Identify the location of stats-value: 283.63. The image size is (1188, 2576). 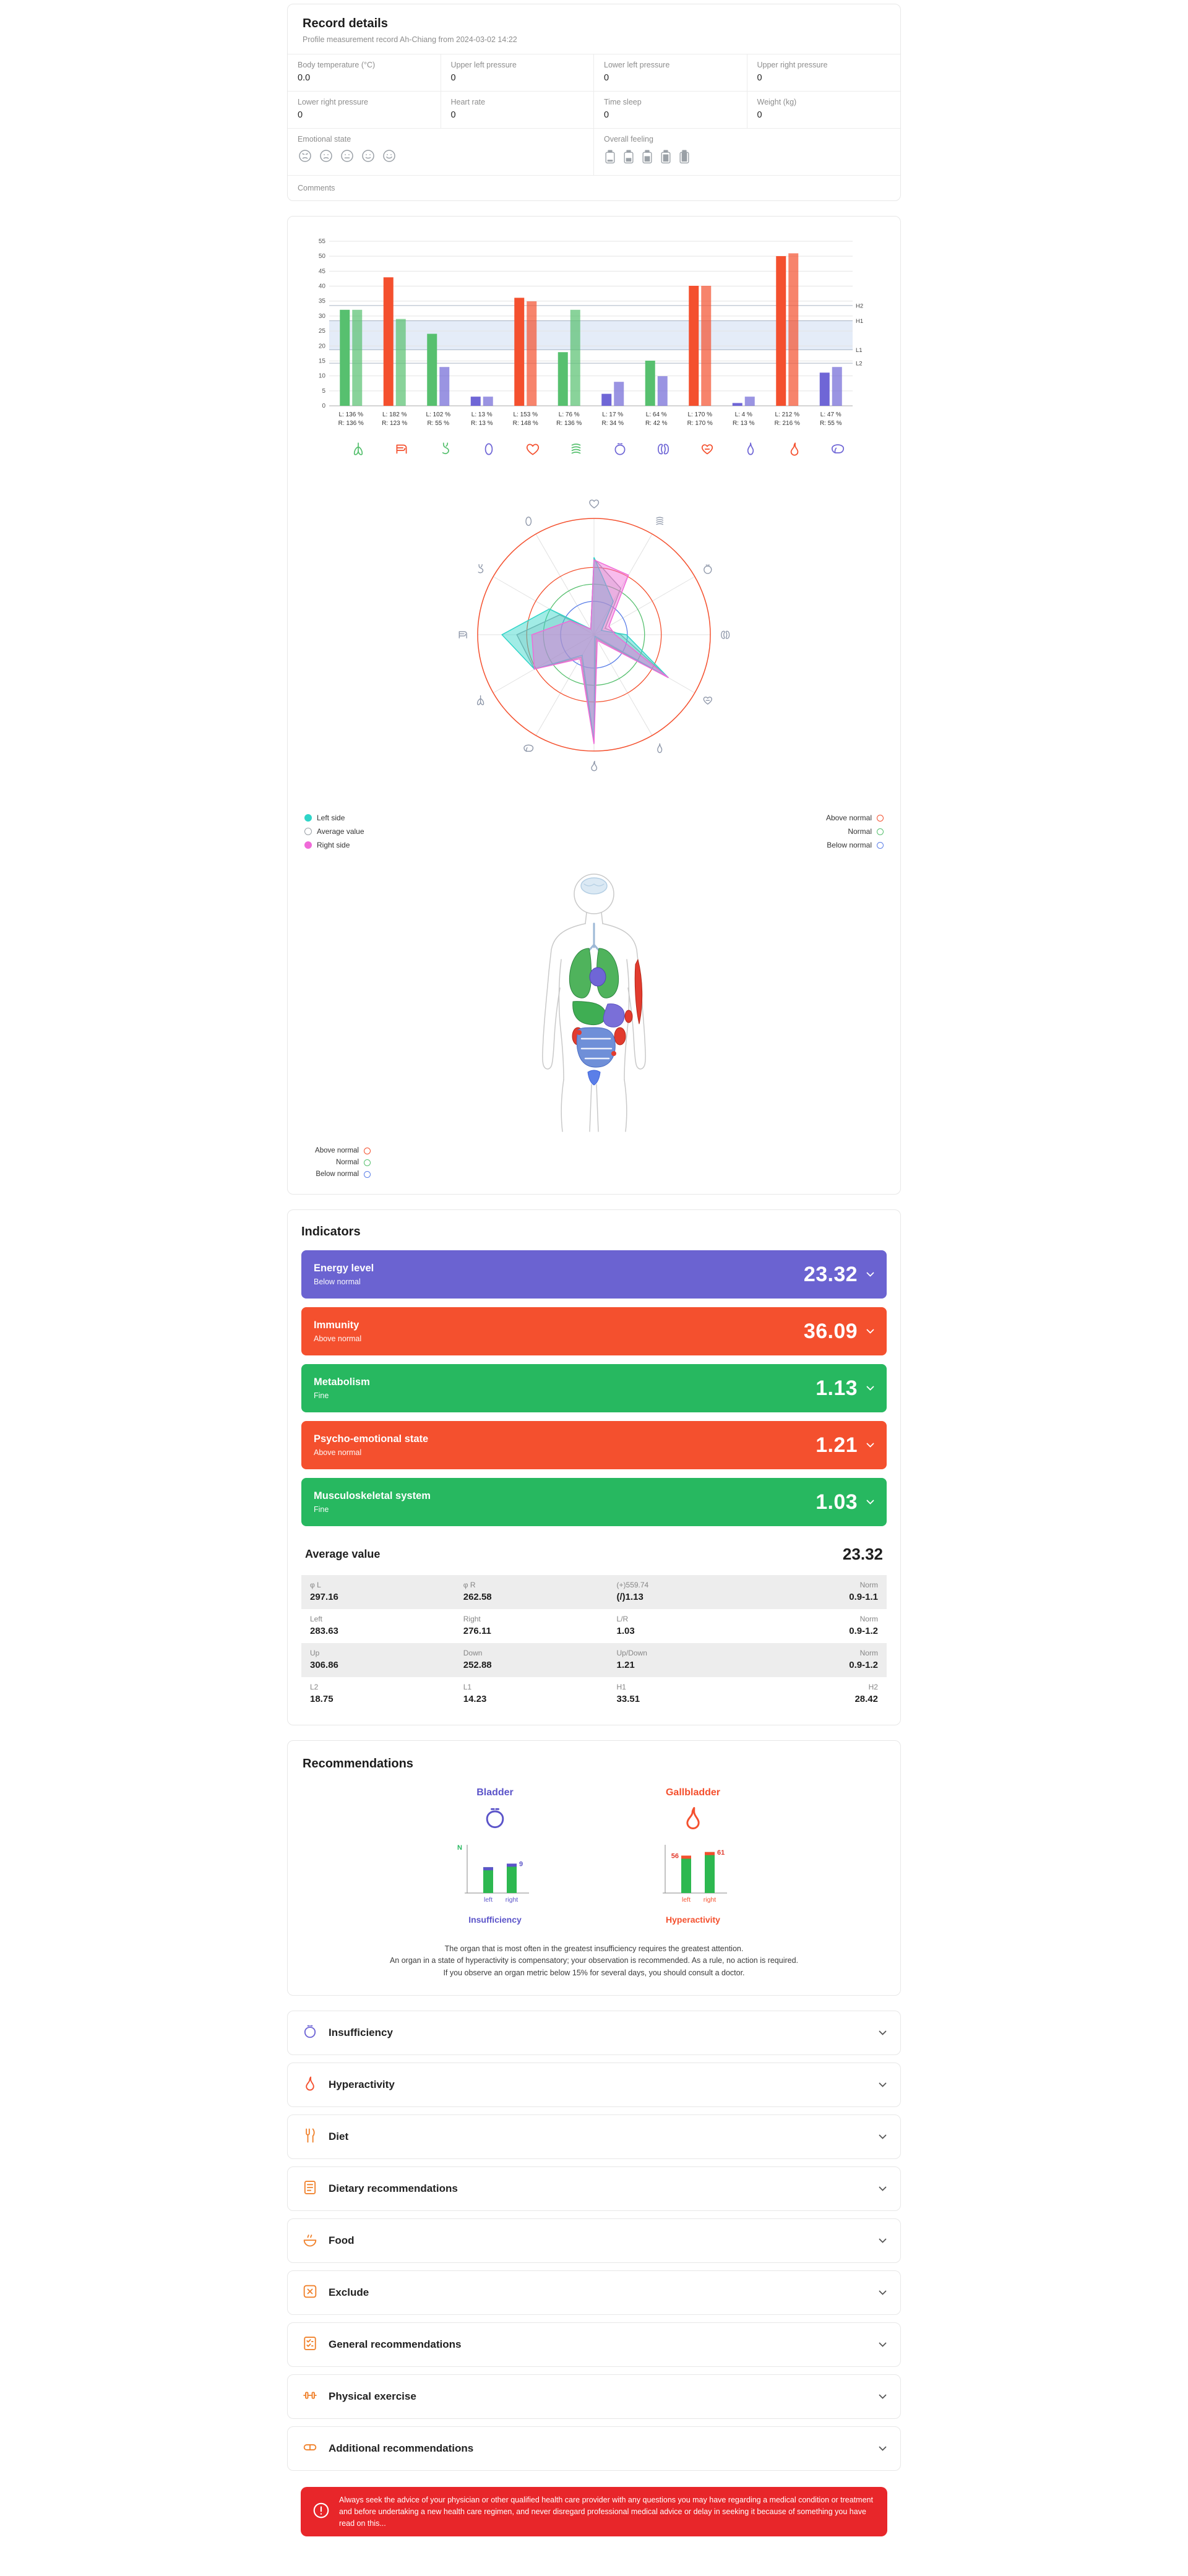
(324, 1631).